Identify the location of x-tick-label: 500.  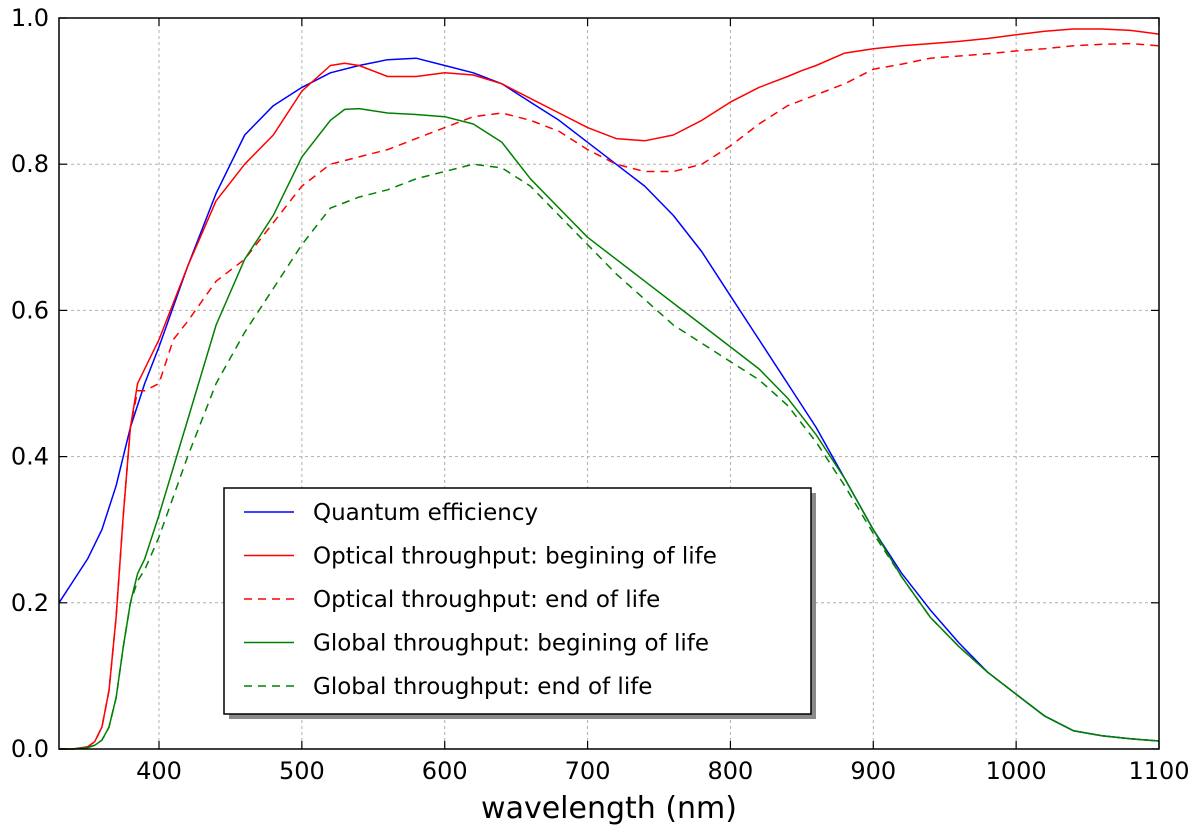
(302, 771).